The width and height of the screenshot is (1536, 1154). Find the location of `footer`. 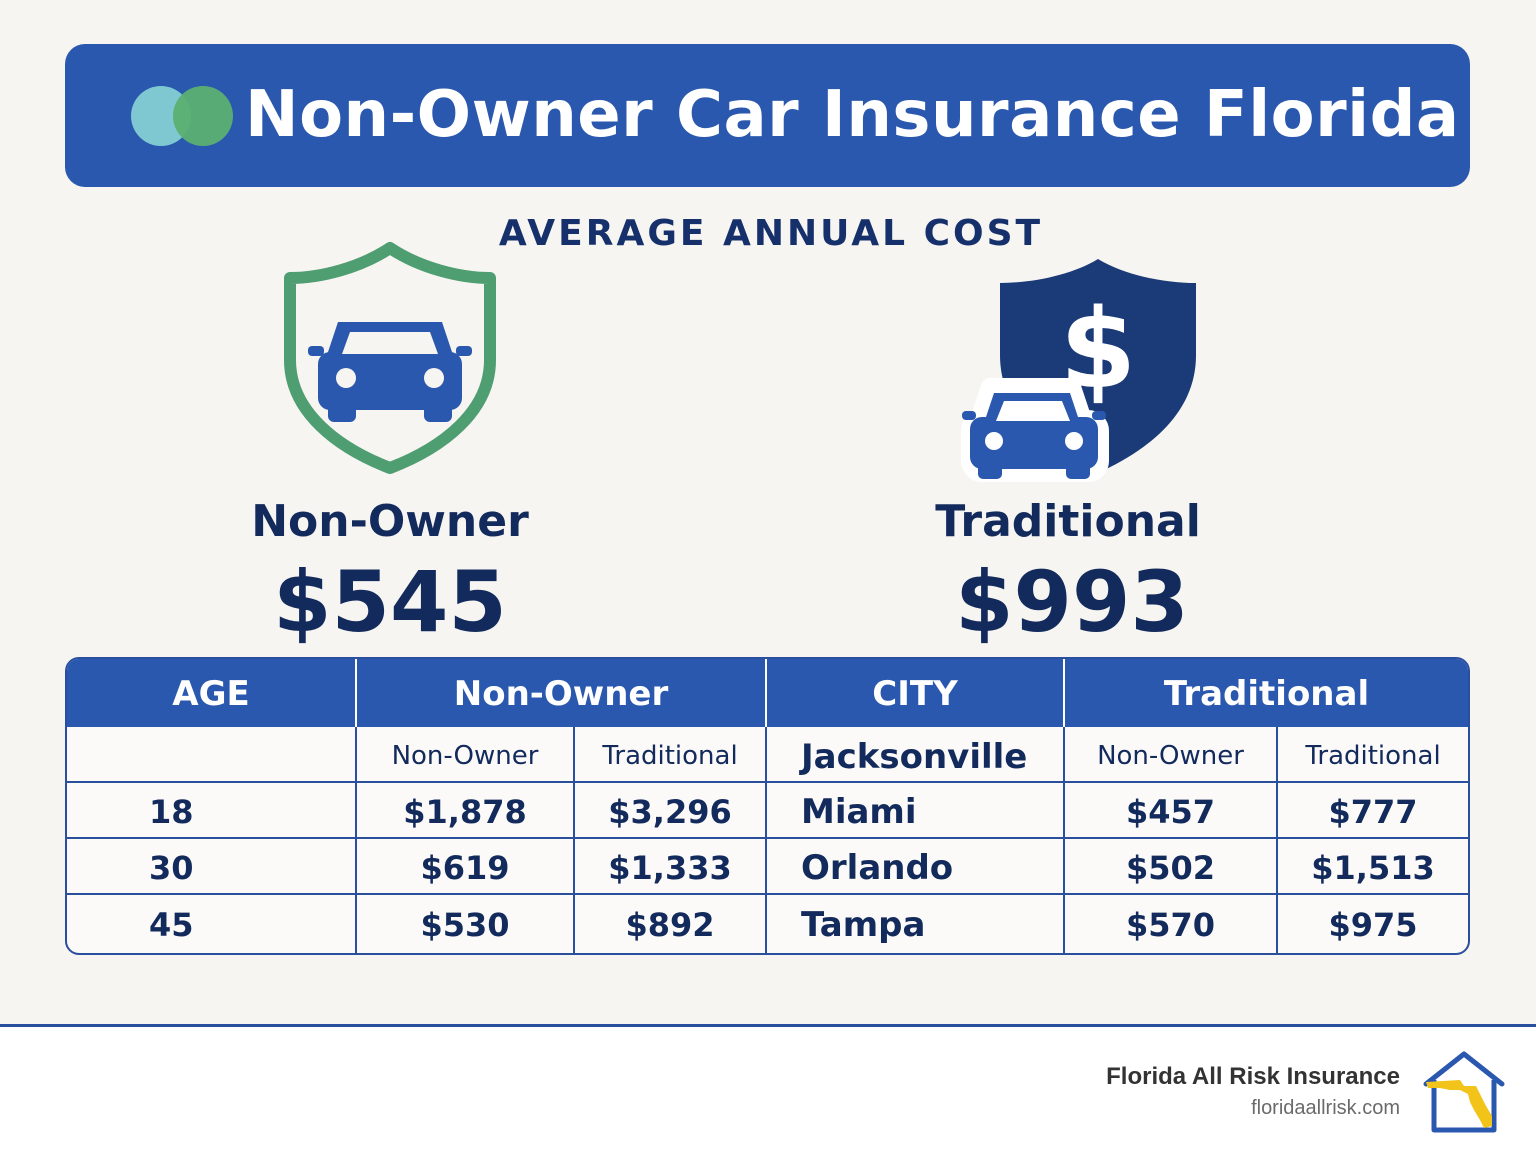

footer is located at coordinates (768, 1090).